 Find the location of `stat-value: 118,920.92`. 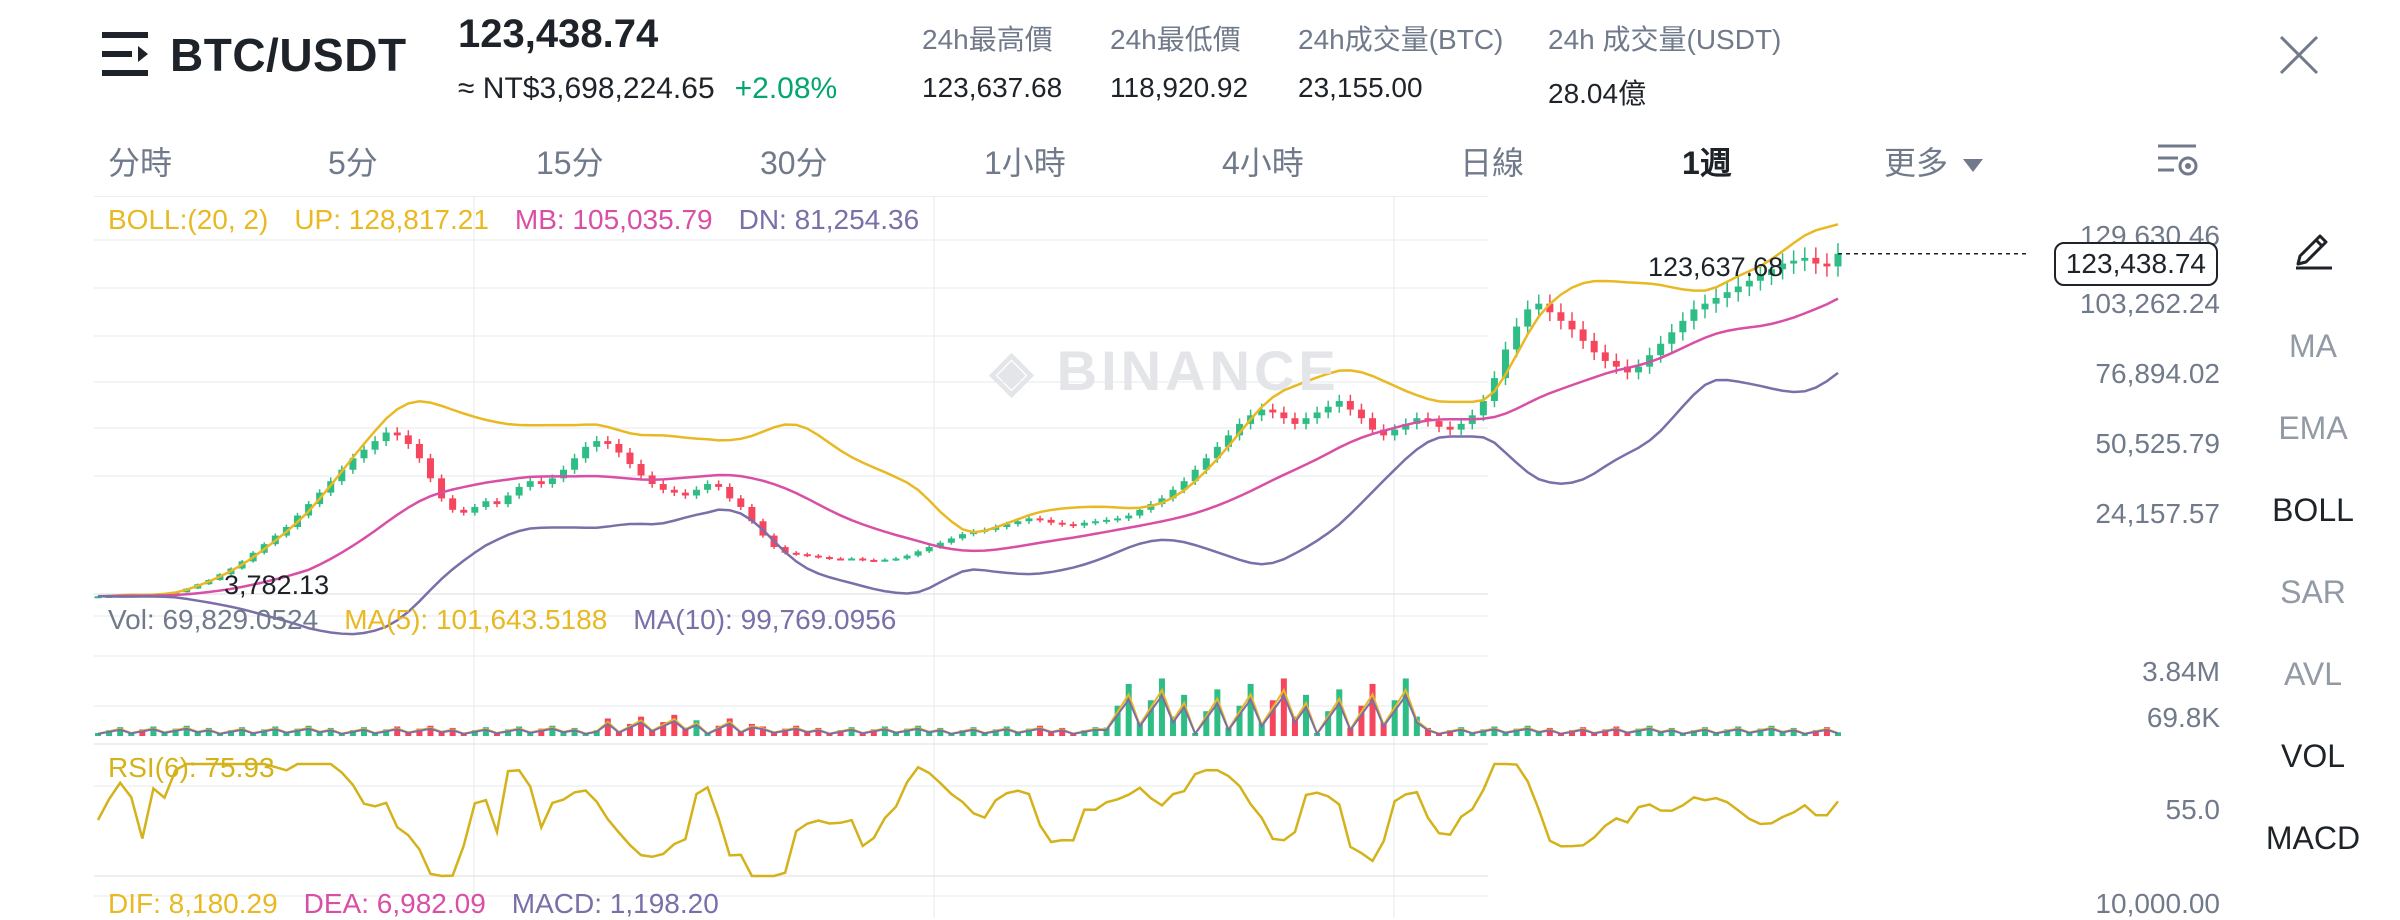

stat-value: 118,920.92 is located at coordinates (1179, 87).